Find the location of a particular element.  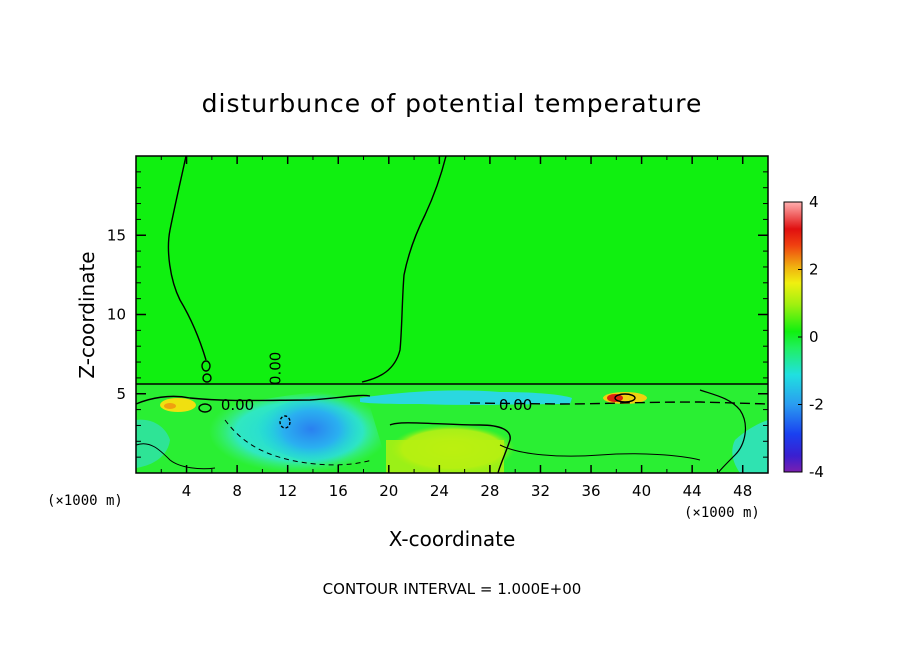

cold-patch-left is located at coordinates (153, 443).